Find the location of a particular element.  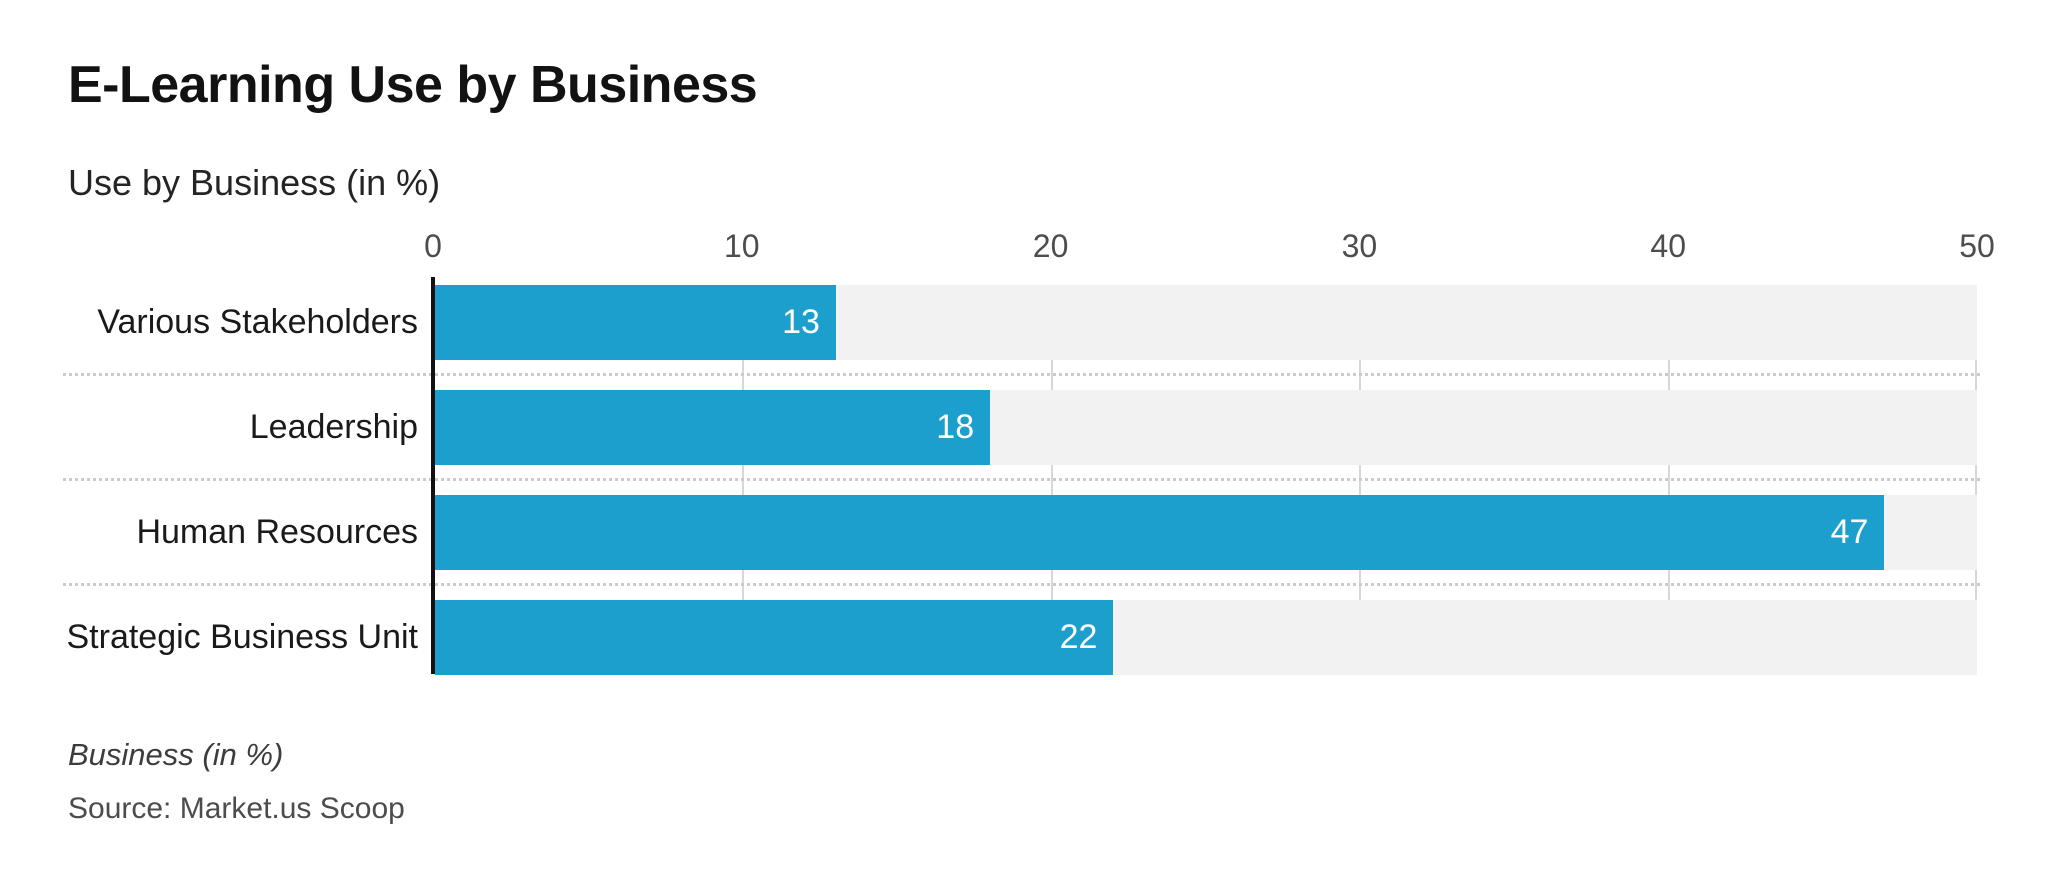

bar-row-leadership: 18 is located at coordinates (1206, 427).